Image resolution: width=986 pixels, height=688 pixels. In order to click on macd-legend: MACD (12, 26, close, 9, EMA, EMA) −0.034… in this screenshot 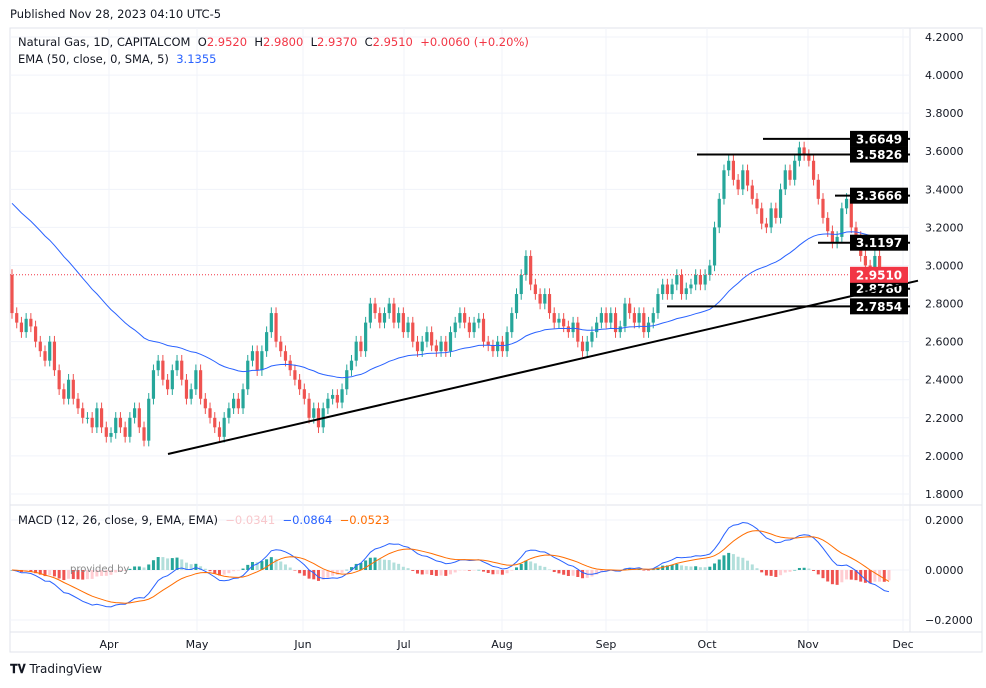, I will do `click(204, 520)`.